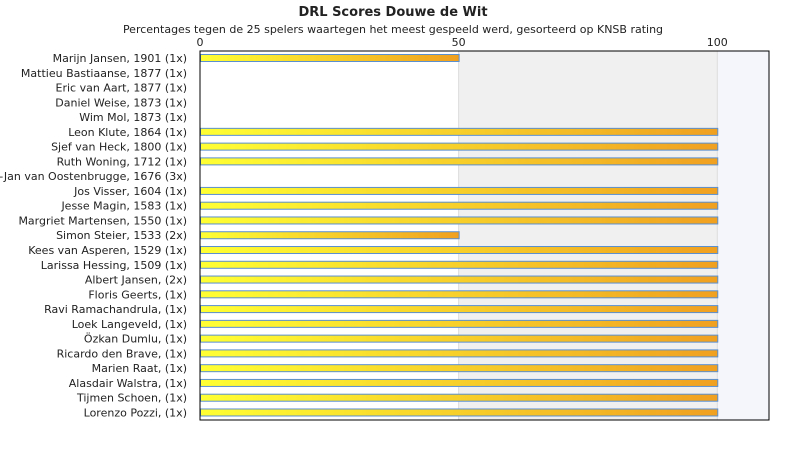 This screenshot has width=790, height=450. I want to click on category-label: t-Jan van Oostenbrugge, 1676 (3x), so click(93, 176).